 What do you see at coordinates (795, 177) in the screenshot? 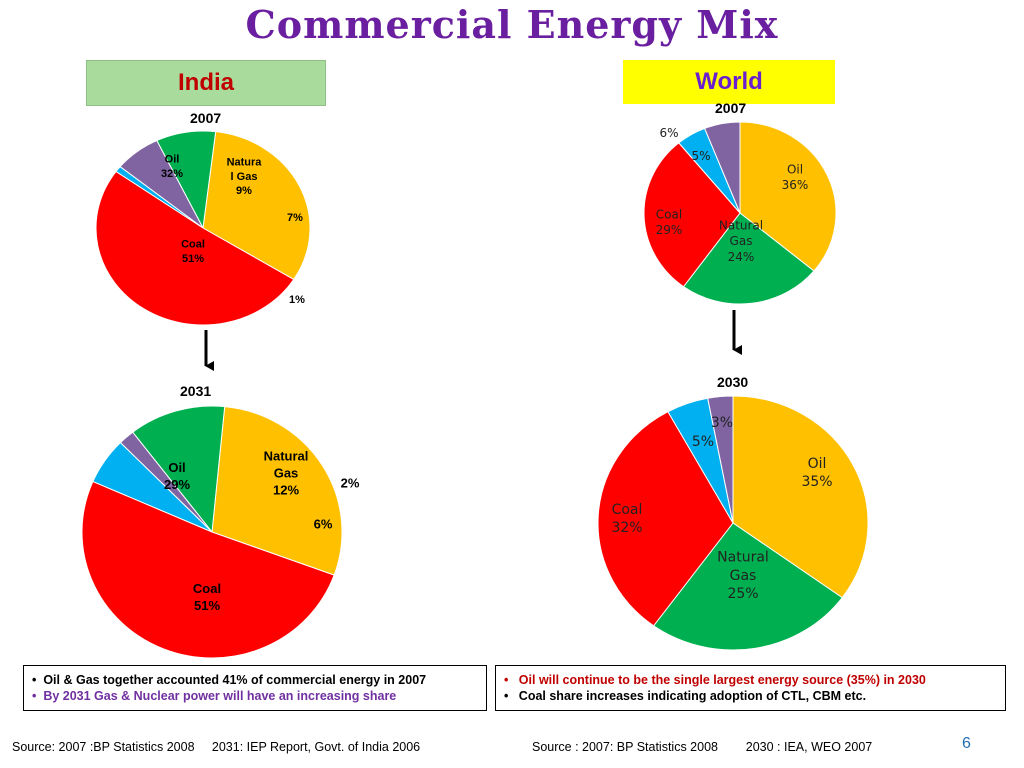
I see `pie-label-oil: Oil 36%` at bounding box center [795, 177].